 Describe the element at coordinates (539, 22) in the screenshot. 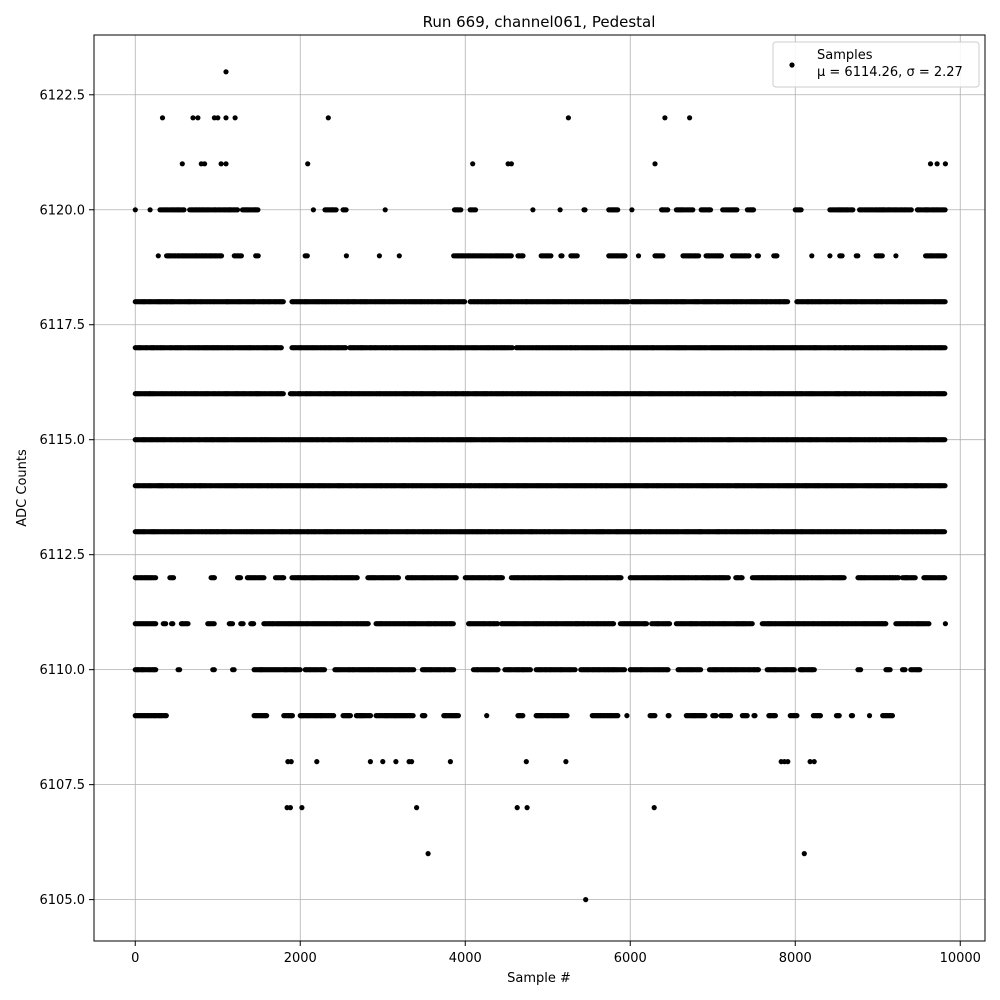

I see `chart-title: Run 669, channel061, Pedestal` at that location.